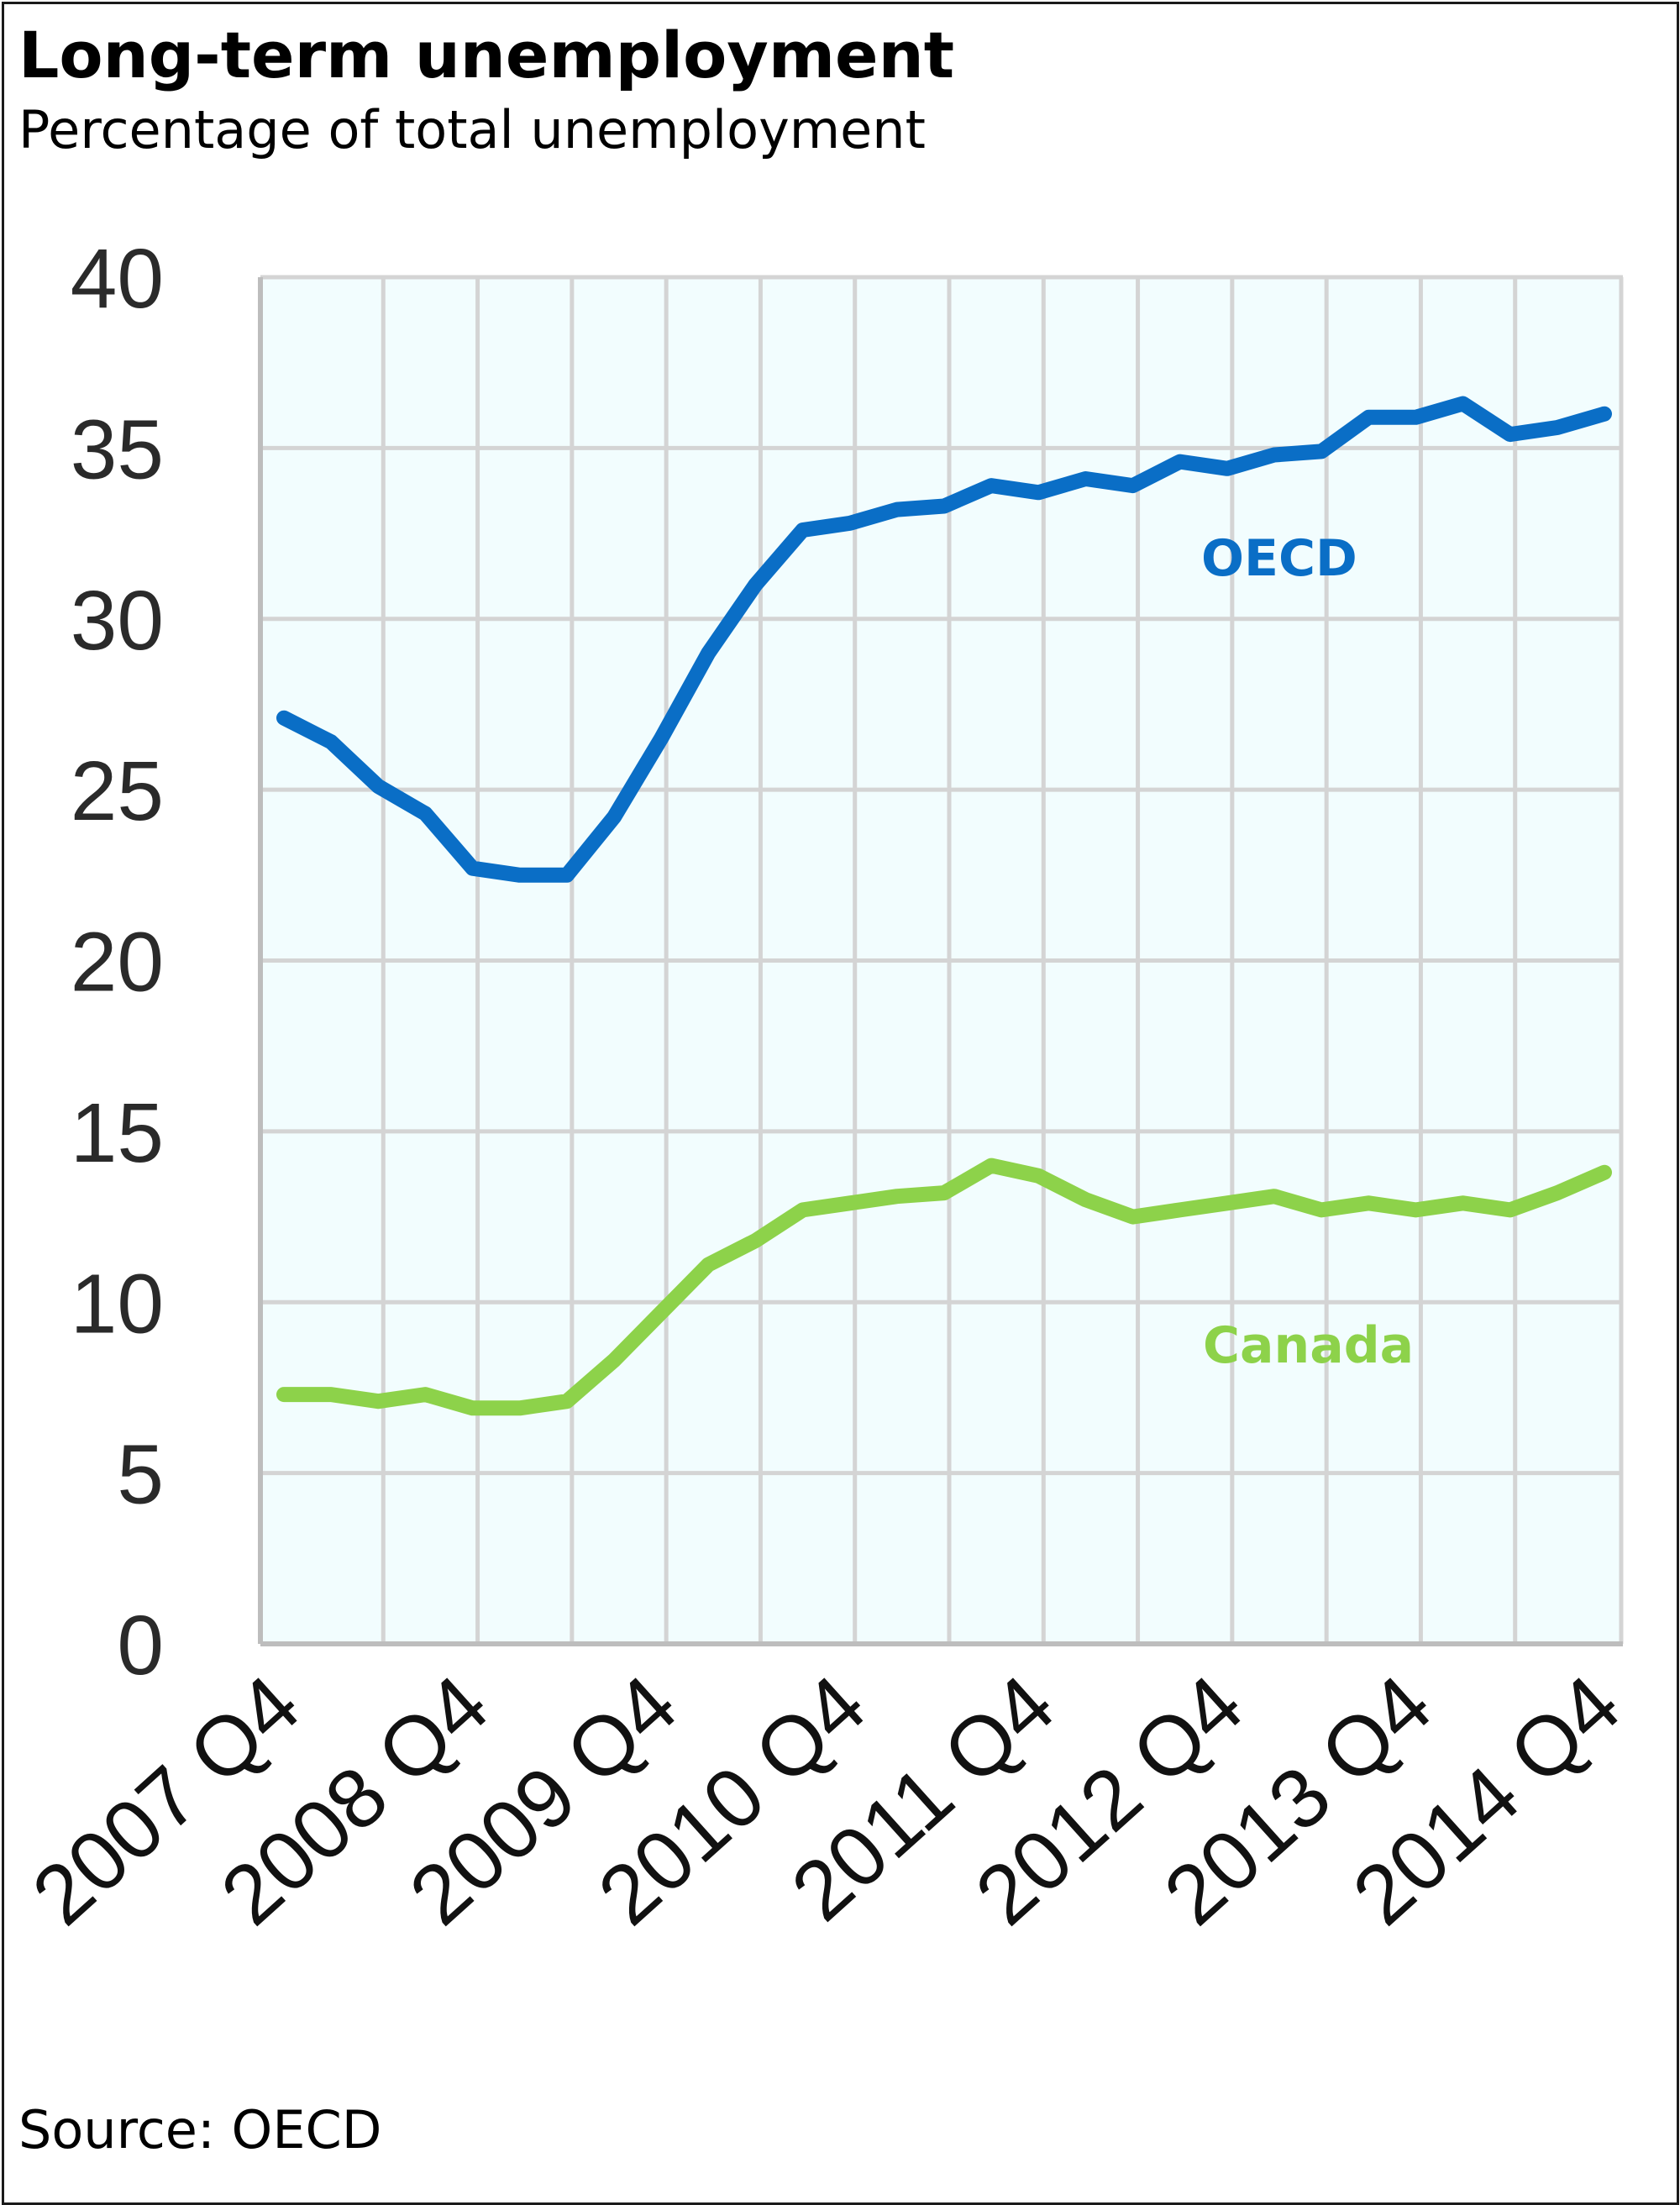 The image size is (1680, 2205). What do you see at coordinates (486, 55) in the screenshot?
I see `chart-title: Long-term unemployment` at bounding box center [486, 55].